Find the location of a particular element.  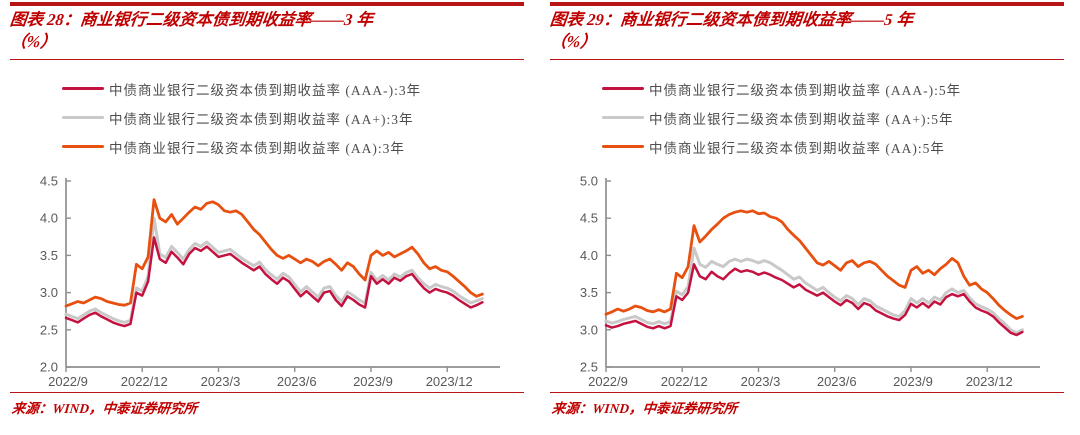

legend-label: 中债商业银行二级资本债到期收益率 (AAA-):5年 is located at coordinates (805, 90).